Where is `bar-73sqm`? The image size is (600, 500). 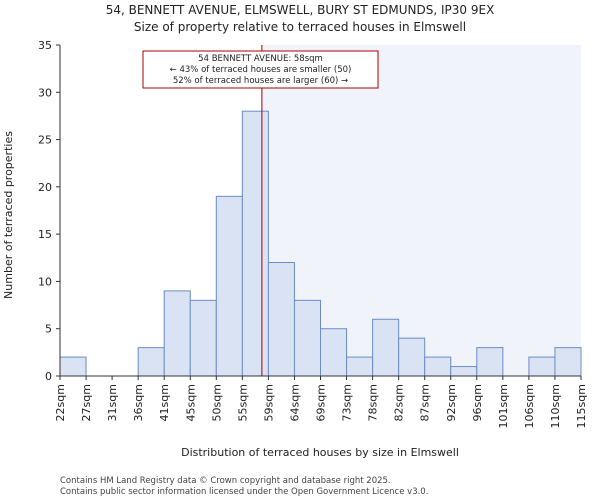 bar-73sqm is located at coordinates (360, 366).